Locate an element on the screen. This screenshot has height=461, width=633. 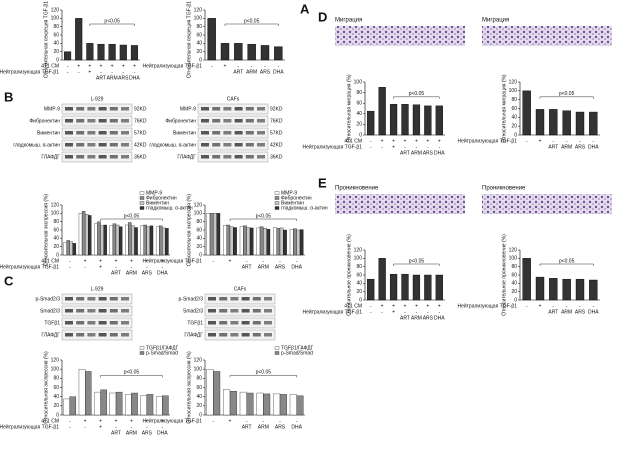
blot-label: ГЛАФДГ is located at coordinates (186, 157).